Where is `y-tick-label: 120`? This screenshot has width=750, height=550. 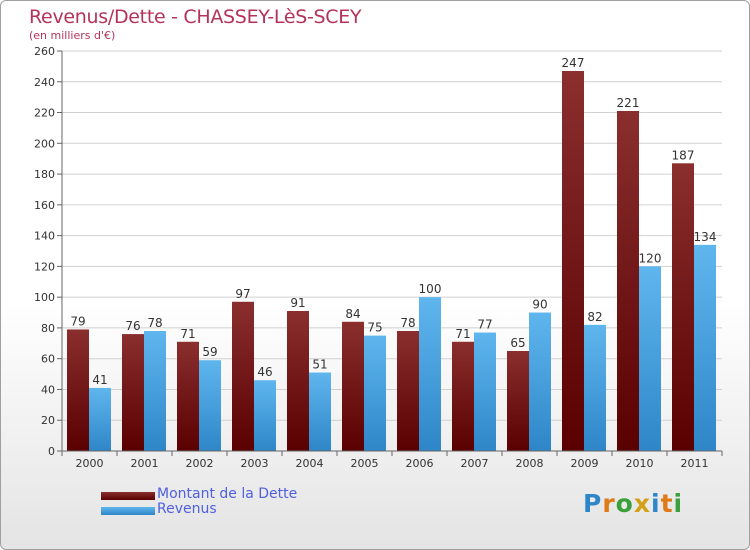
y-tick-label: 120 is located at coordinates (44, 266).